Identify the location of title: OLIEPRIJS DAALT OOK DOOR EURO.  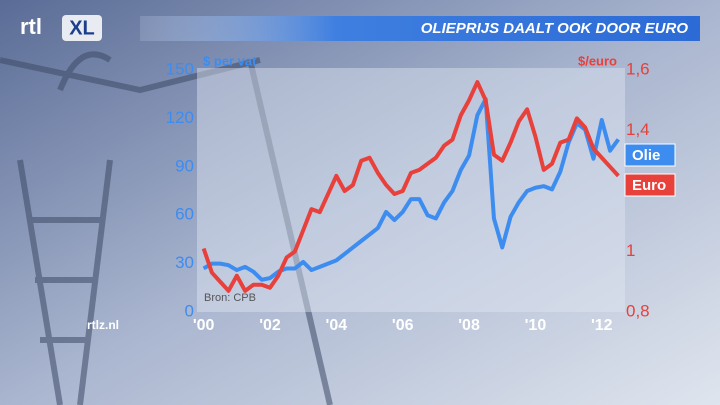
(555, 28).